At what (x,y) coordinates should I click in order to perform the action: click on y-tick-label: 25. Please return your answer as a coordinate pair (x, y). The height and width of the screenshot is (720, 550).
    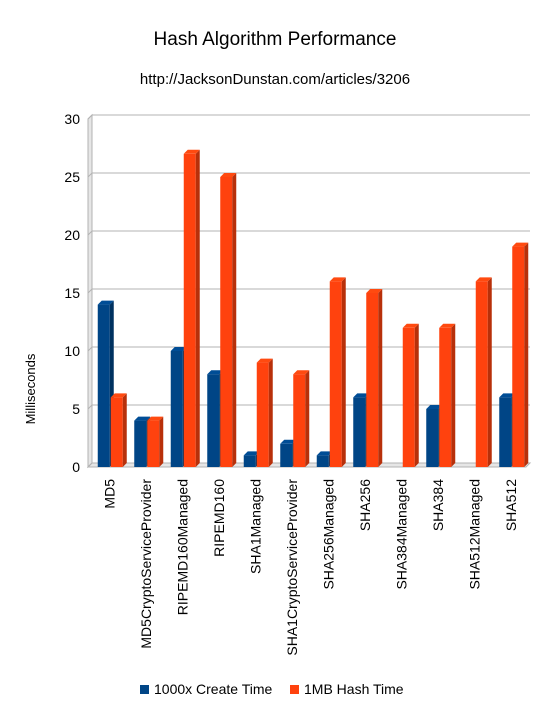
    Looking at the image, I should click on (72, 177).